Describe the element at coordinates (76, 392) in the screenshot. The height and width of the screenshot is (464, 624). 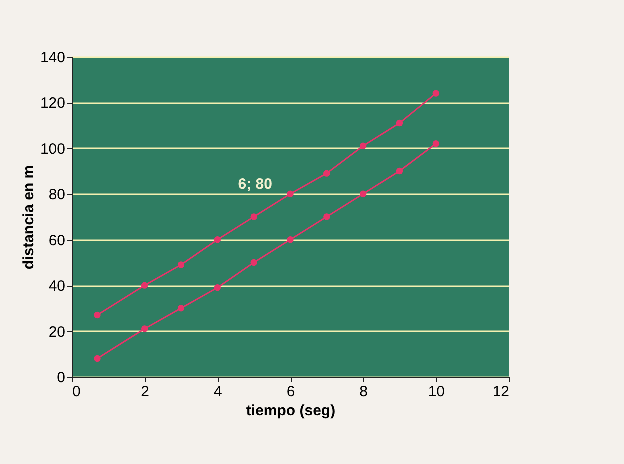
I see `x-tick-label: 0` at that location.